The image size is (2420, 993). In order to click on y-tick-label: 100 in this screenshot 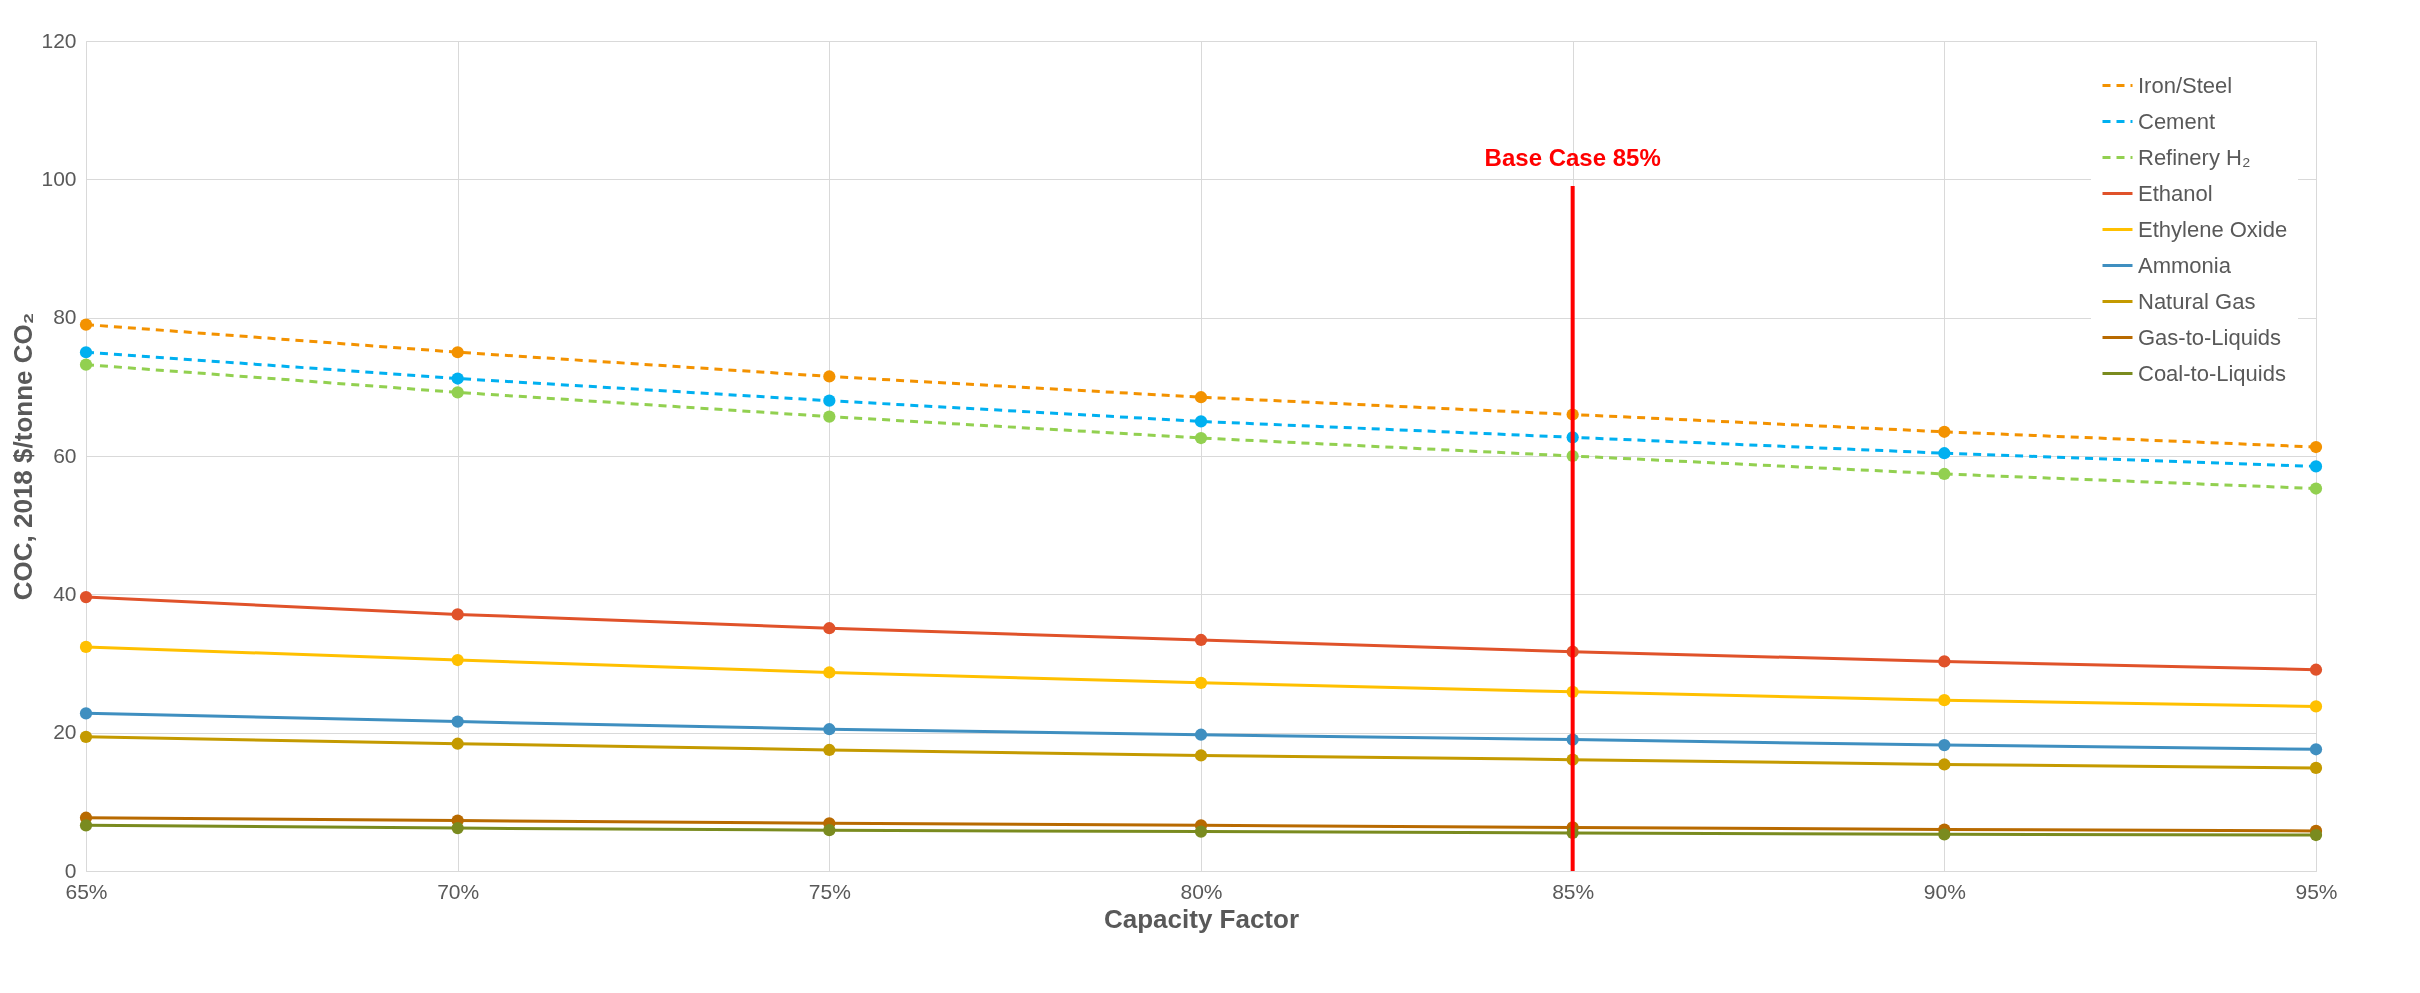, I will do `click(59, 178)`.